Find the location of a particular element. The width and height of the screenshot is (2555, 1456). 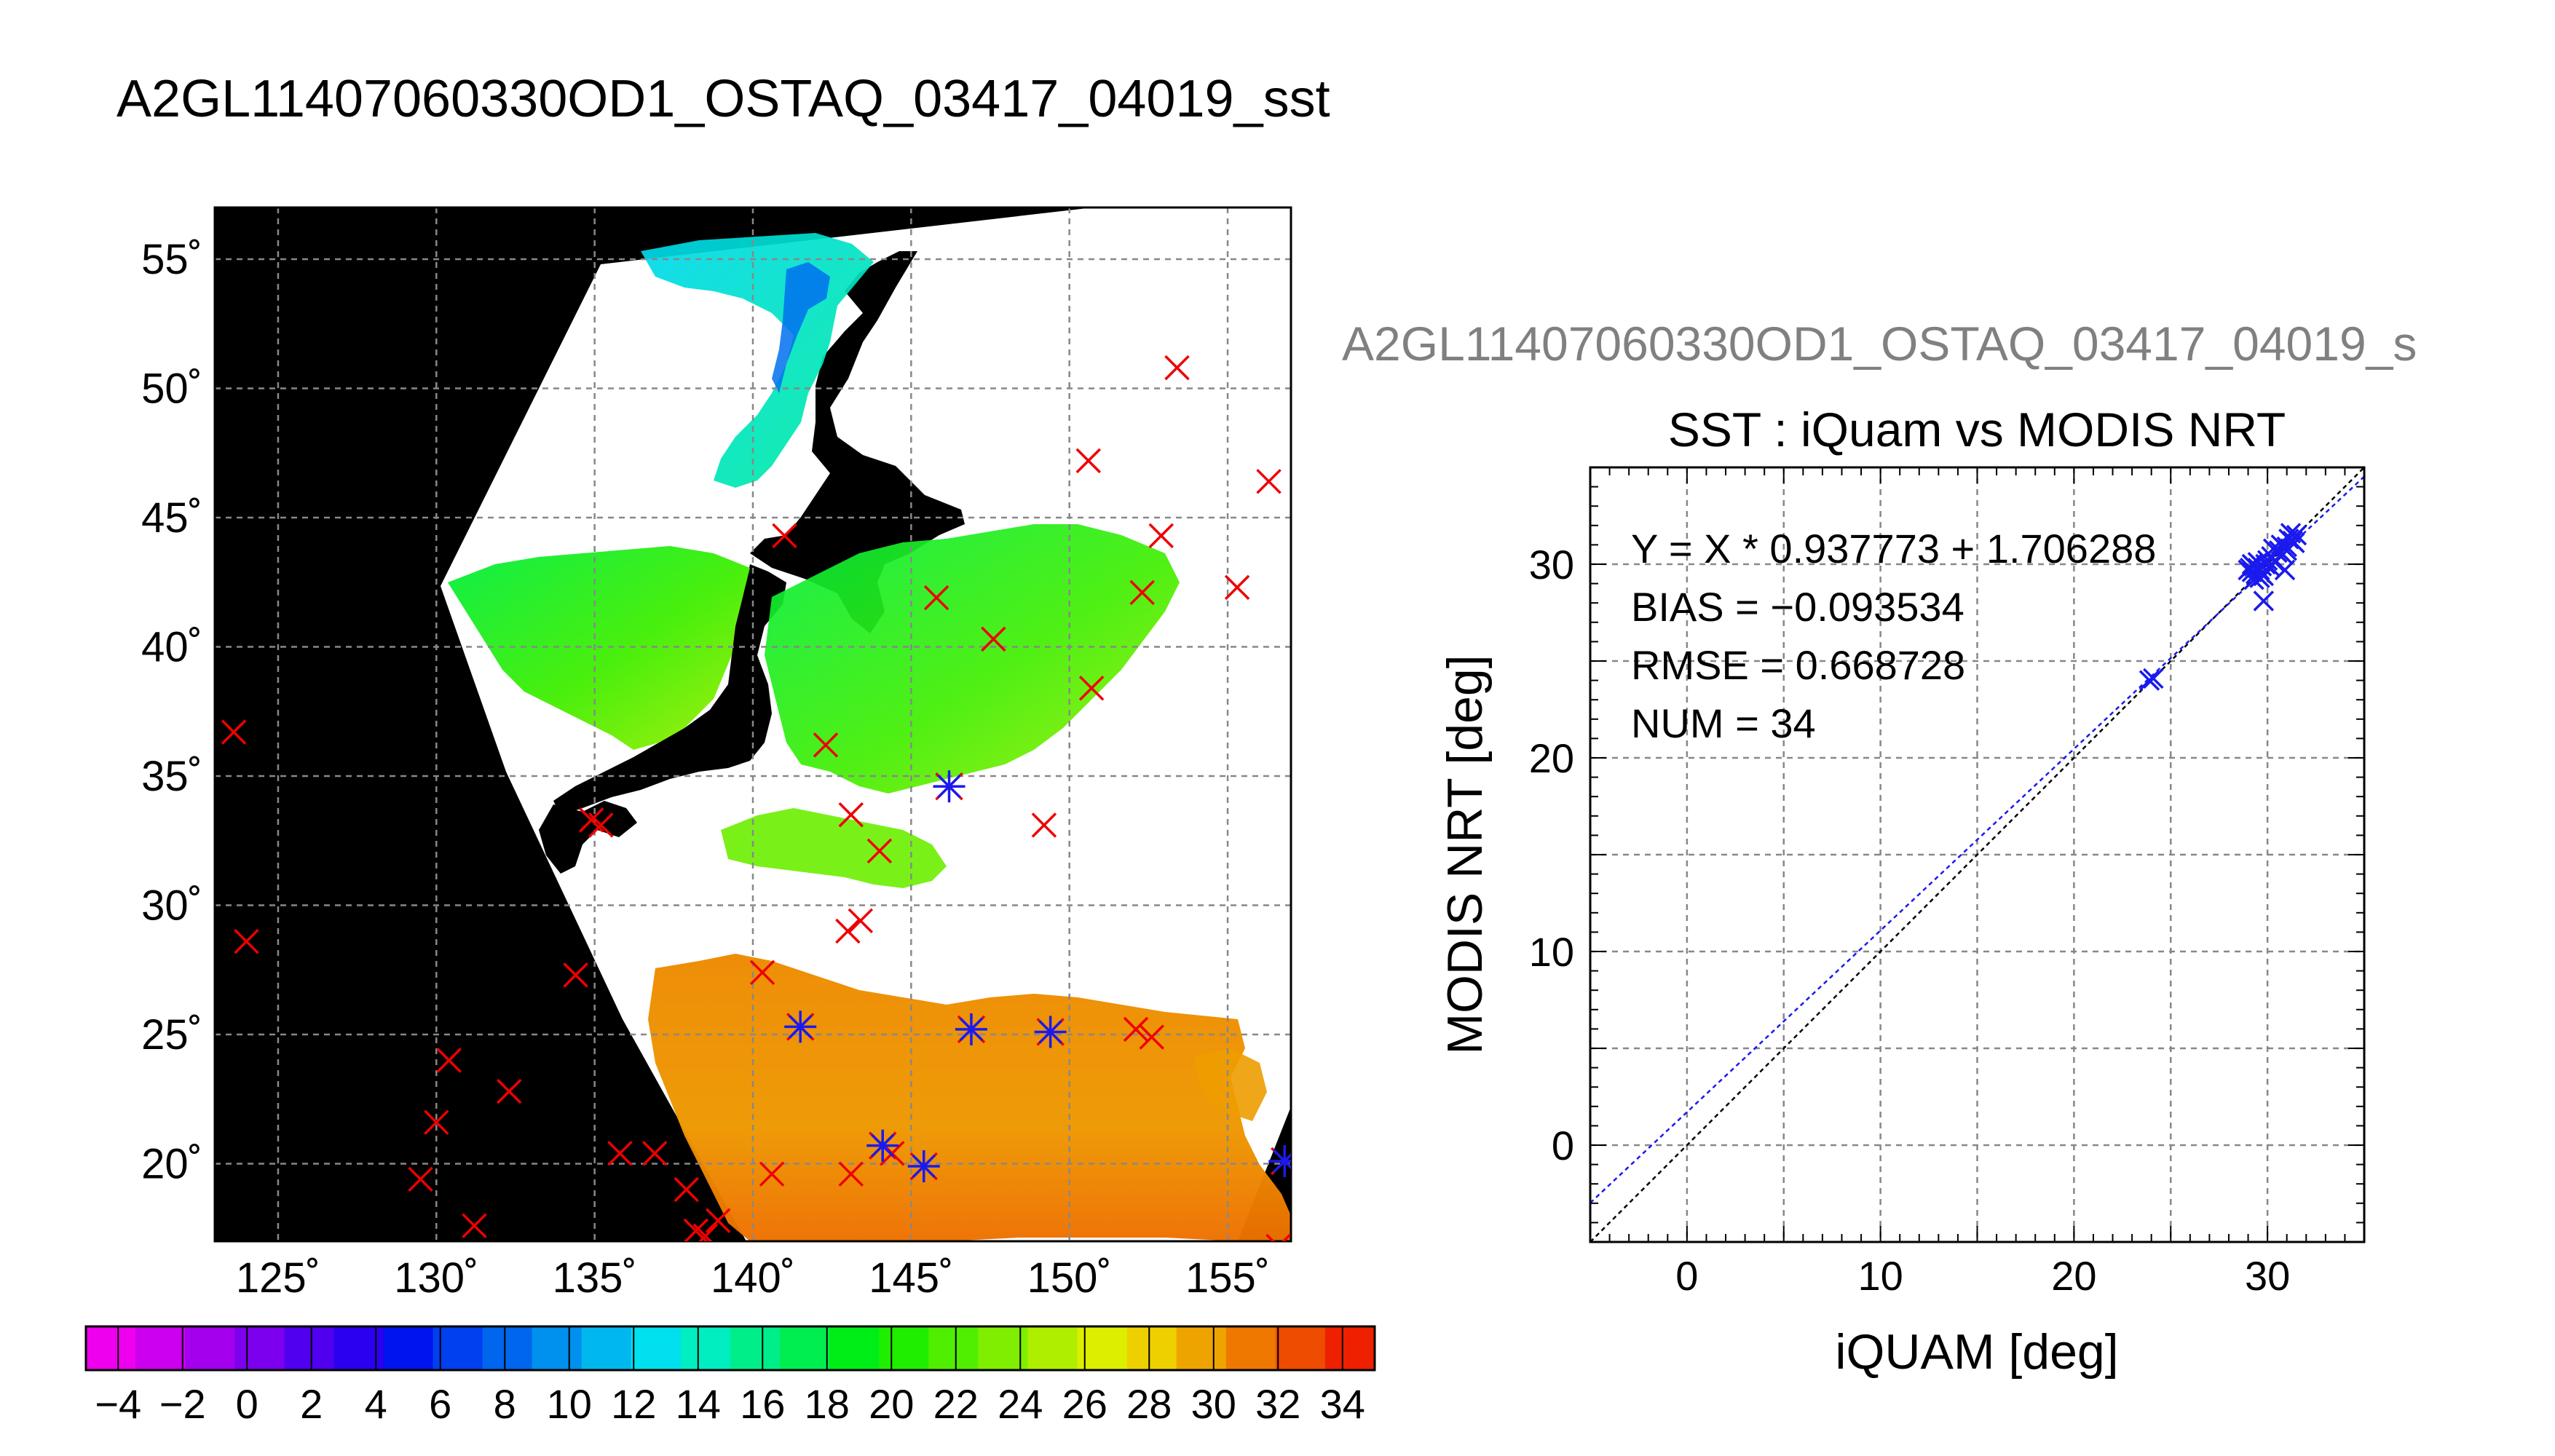

map-y-tick-label: 20˚ is located at coordinates (171, 1164).